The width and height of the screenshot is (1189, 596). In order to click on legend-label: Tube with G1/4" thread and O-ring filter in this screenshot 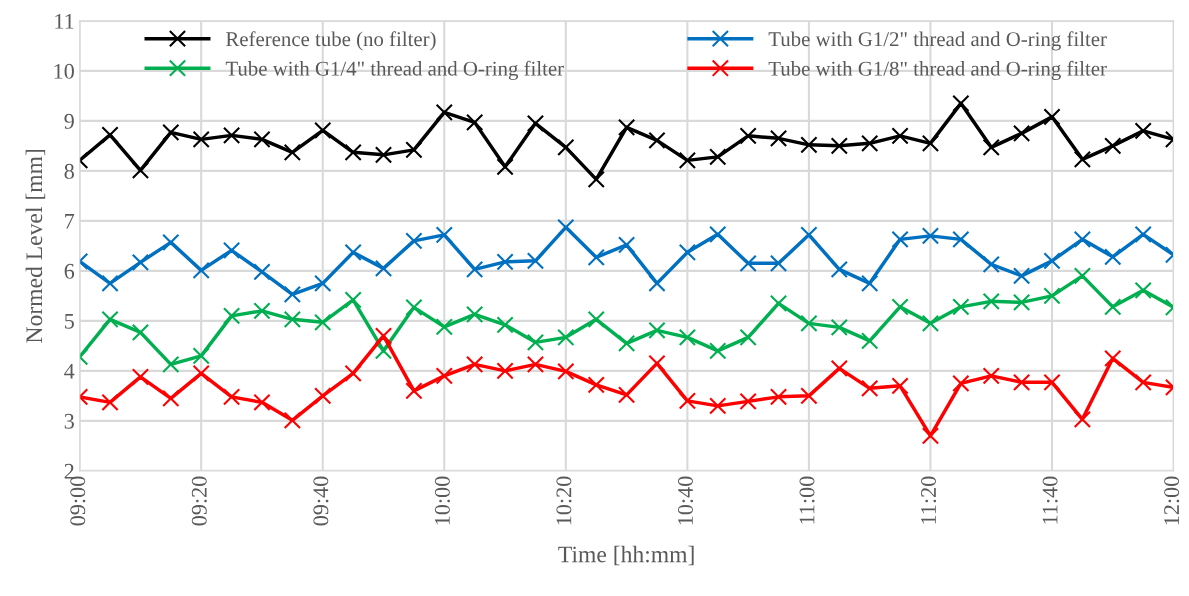, I will do `click(394, 70)`.